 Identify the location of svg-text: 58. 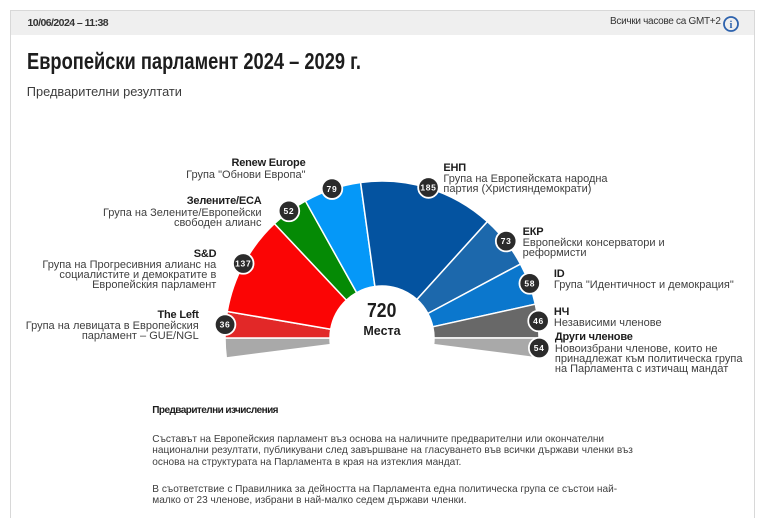
(529, 284).